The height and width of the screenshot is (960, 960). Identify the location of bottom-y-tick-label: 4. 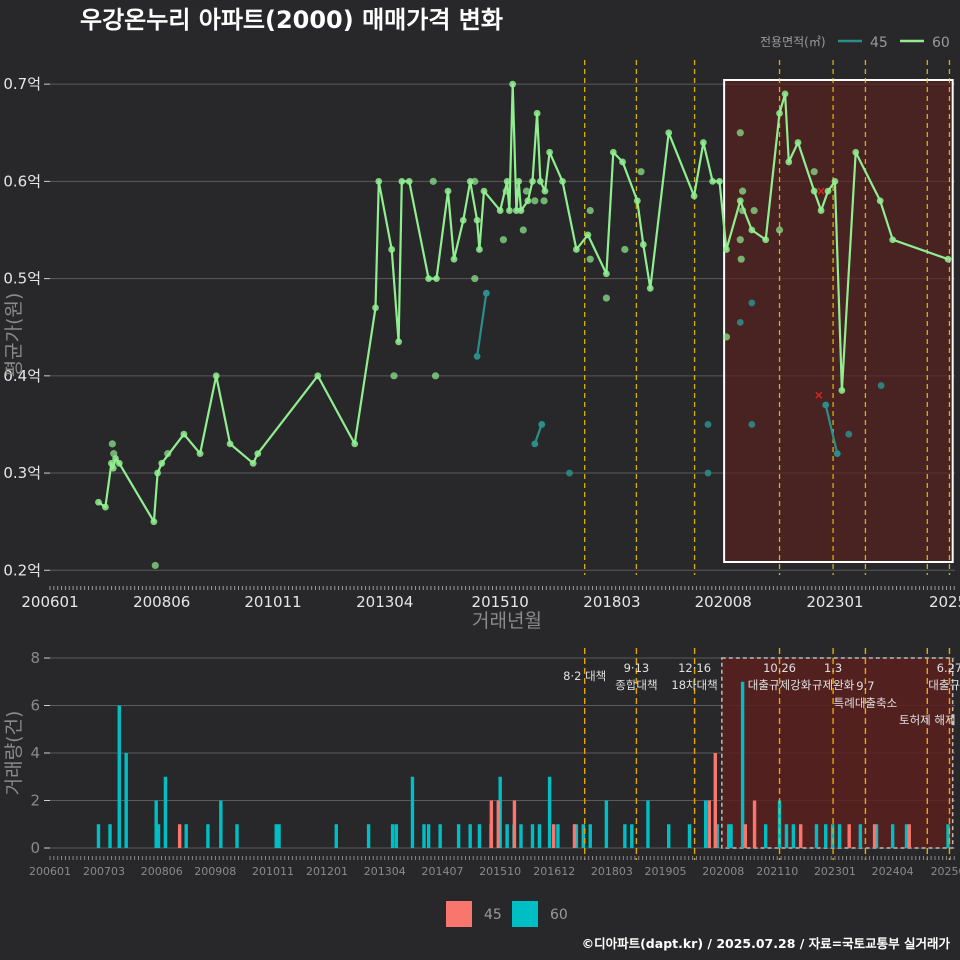
(35, 753).